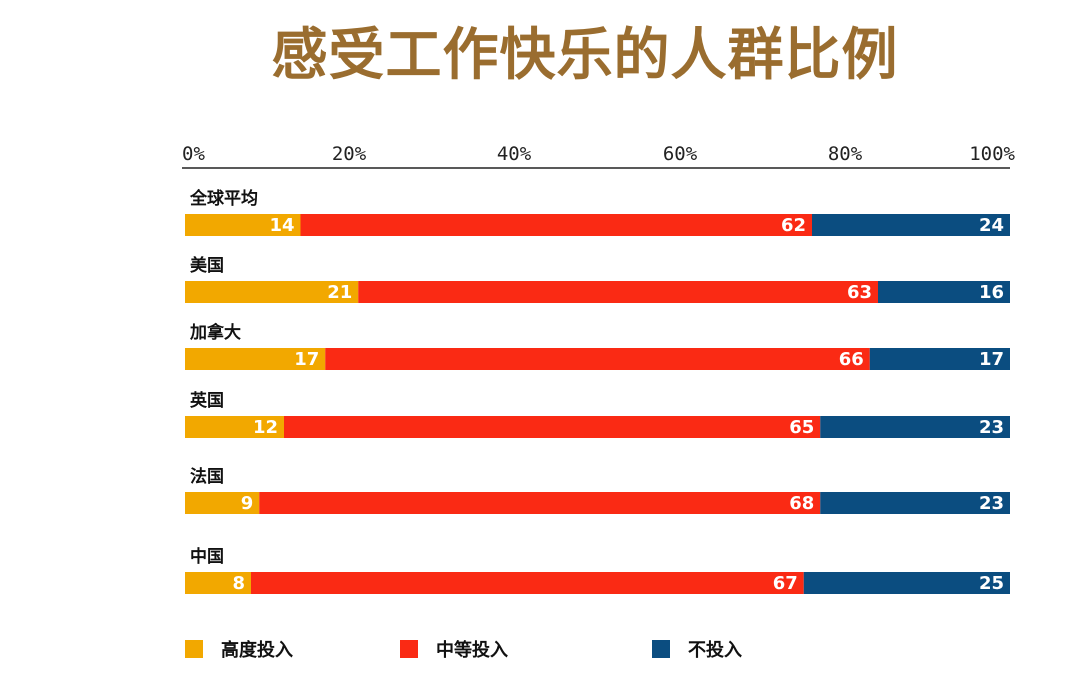 This screenshot has height=688, width=1080. I want to click on legend-item-high: 高度投入, so click(239, 649).